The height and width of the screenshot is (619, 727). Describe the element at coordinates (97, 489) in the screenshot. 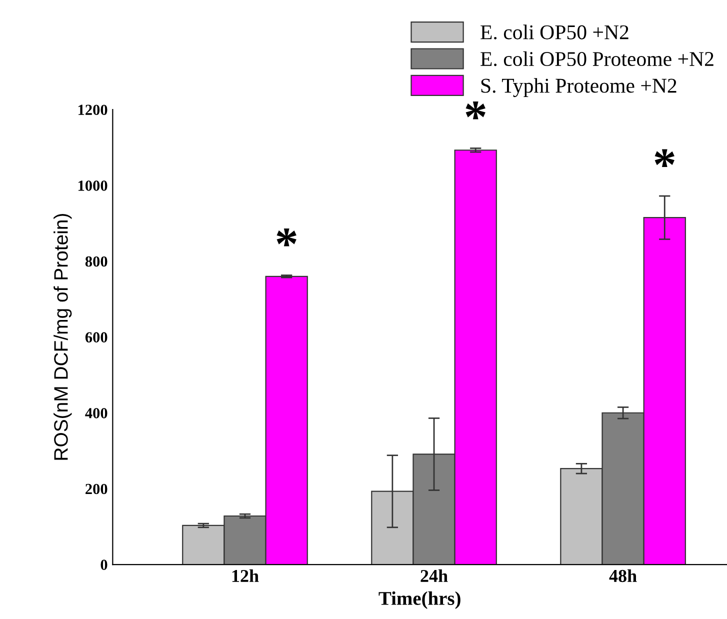

I see `y-tick-label: 200` at that location.